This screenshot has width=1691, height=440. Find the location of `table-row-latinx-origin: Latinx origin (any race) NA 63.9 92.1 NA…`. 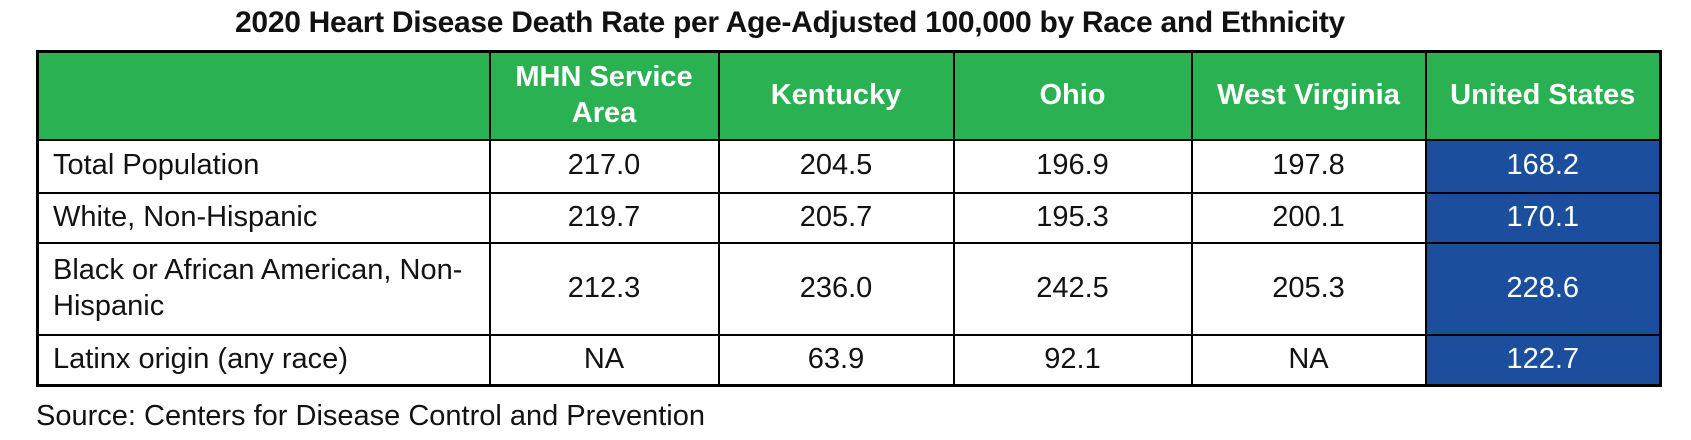

table-row-latinx-origin: Latinx origin (any race) NA 63.9 92.1 NA… is located at coordinates (849, 360).